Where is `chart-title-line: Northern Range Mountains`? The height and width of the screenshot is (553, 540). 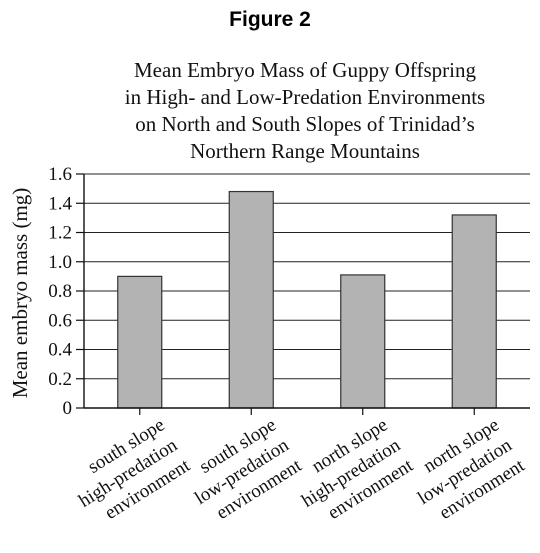 chart-title-line: Northern Range Mountains is located at coordinates (305, 151).